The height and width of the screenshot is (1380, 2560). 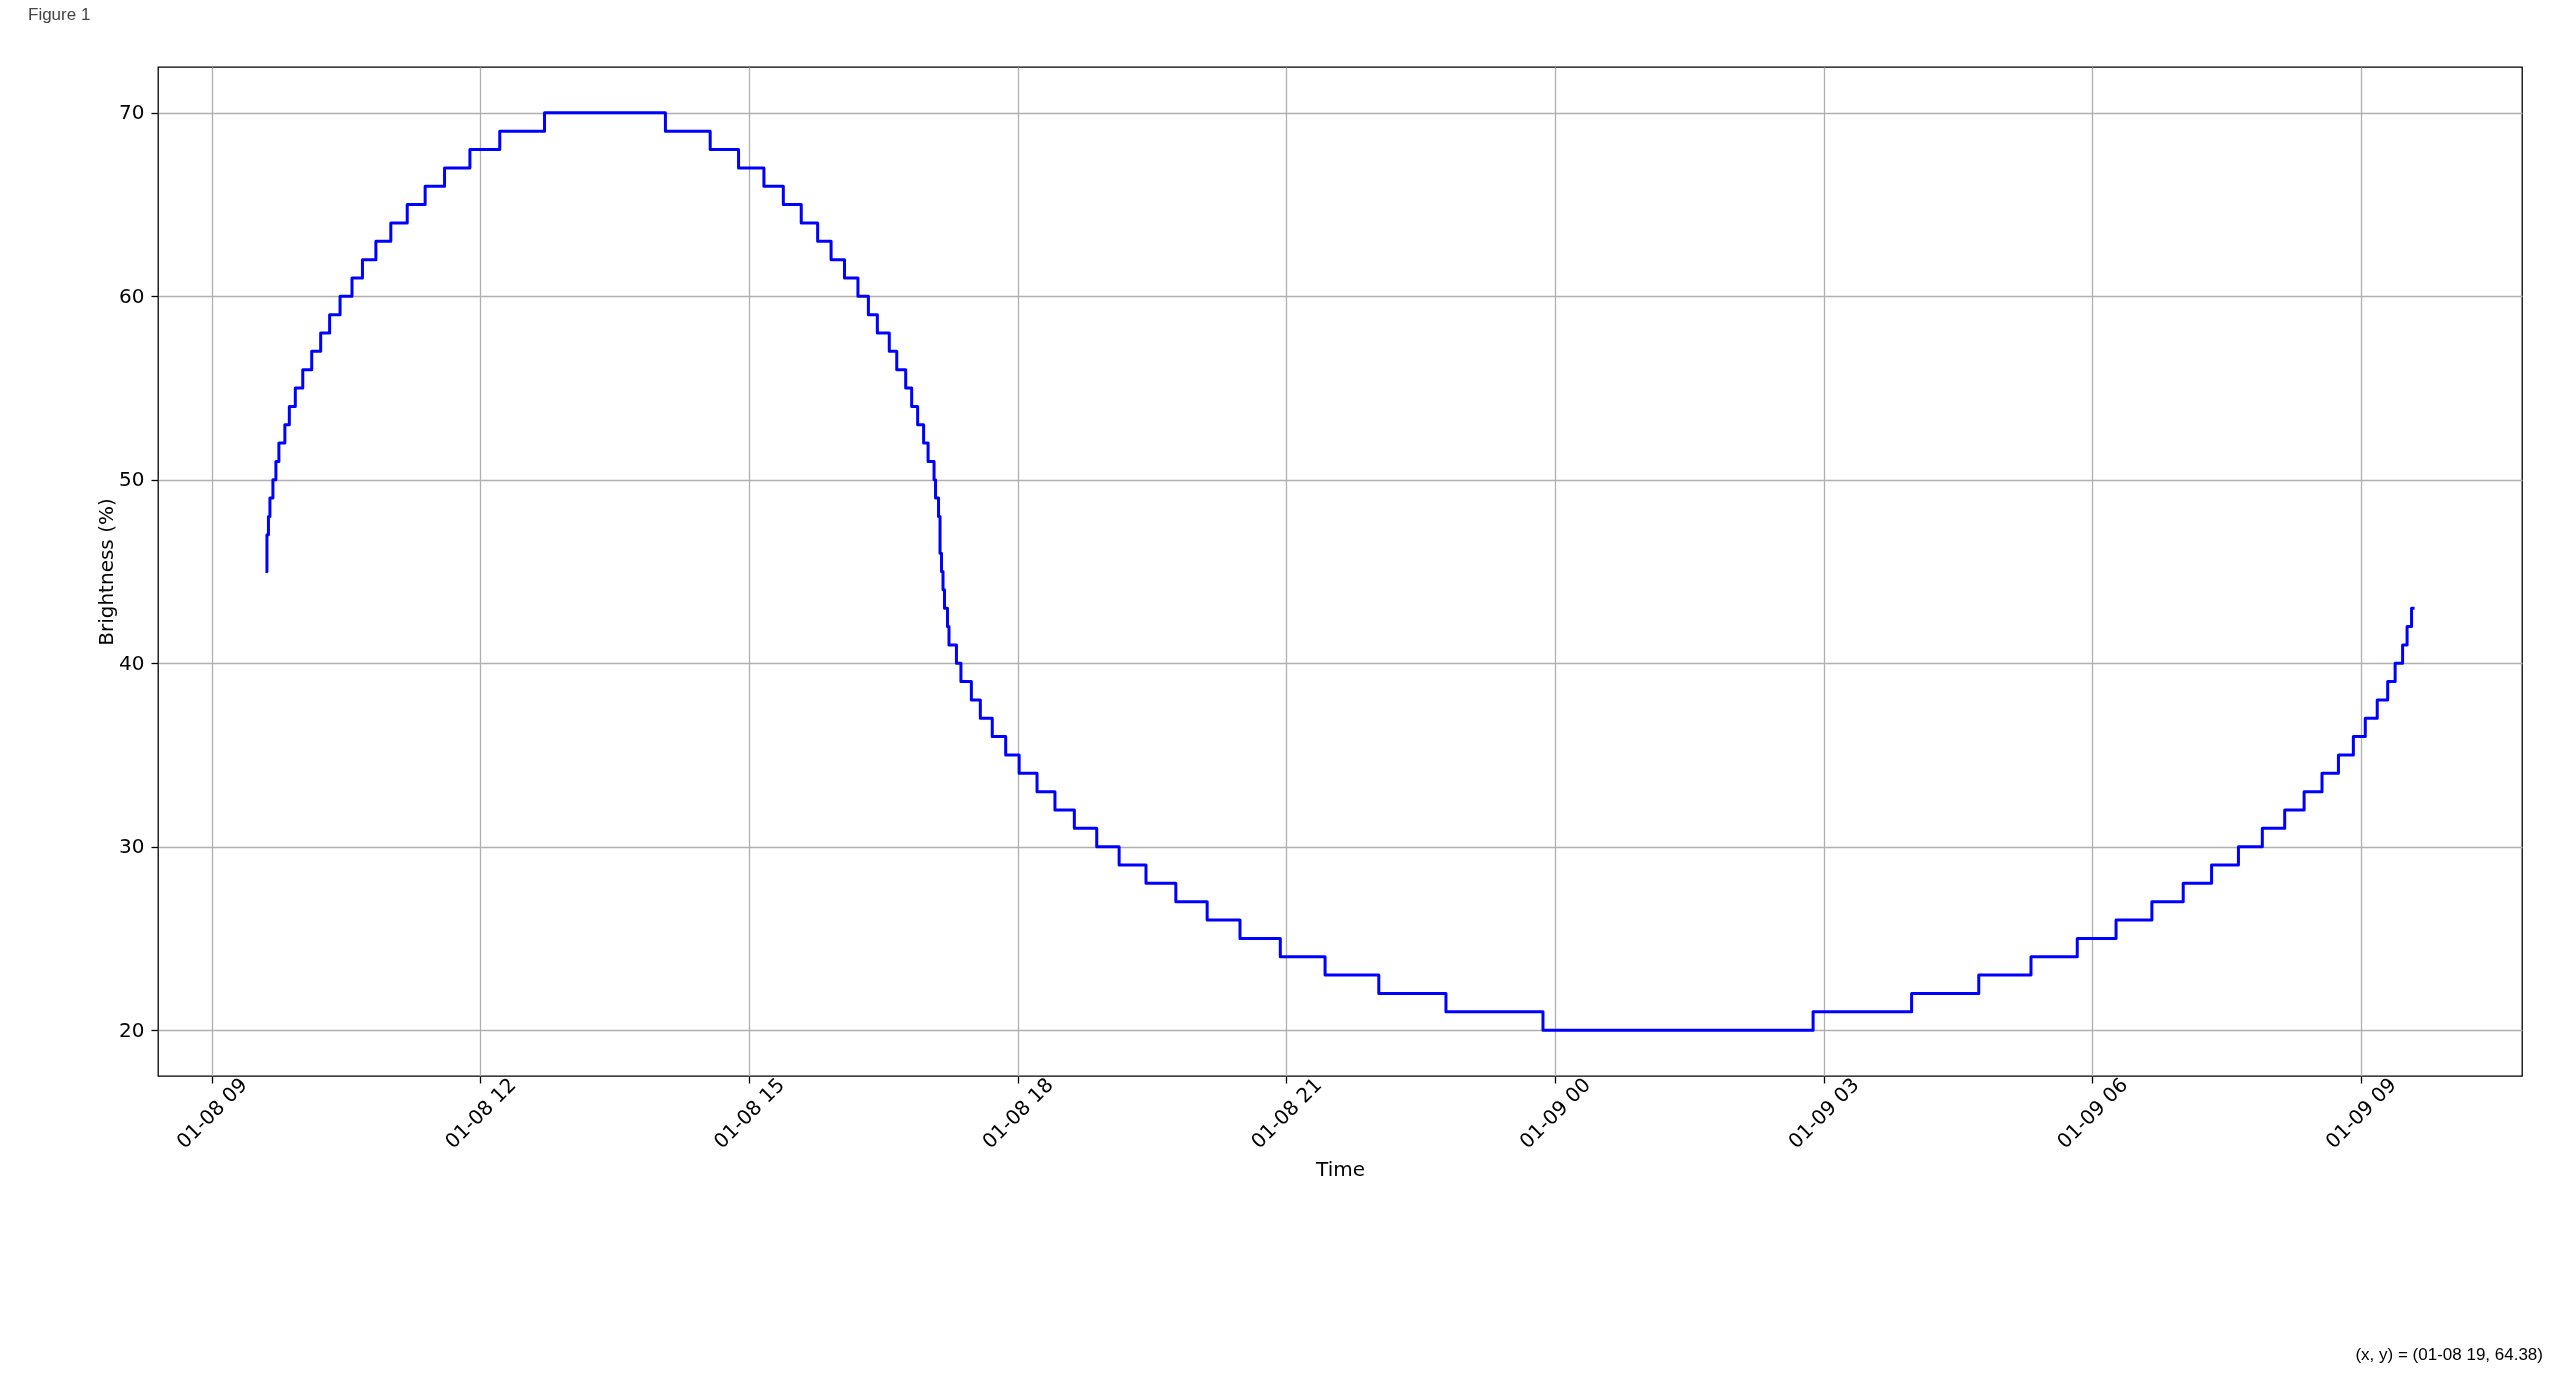 I want to click on y-tick-label: 50, so click(x=132, y=479).